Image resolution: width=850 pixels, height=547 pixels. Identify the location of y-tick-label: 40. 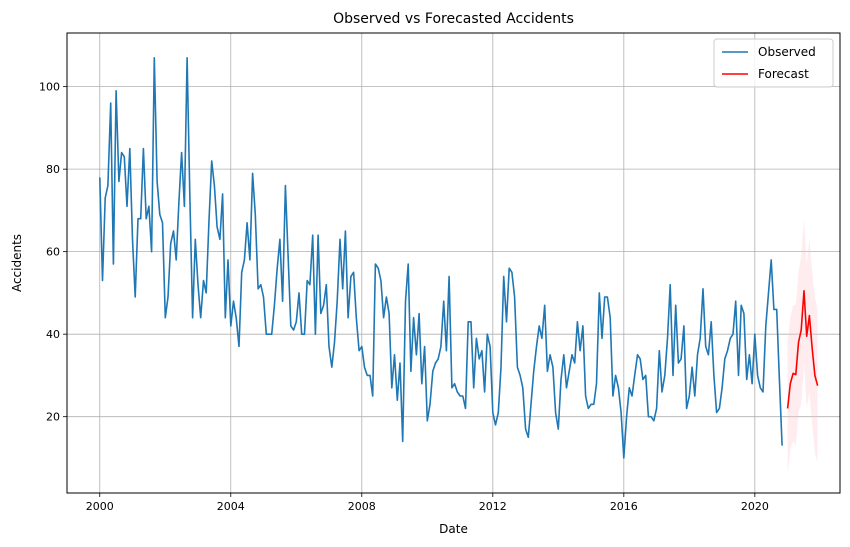
(53, 334).